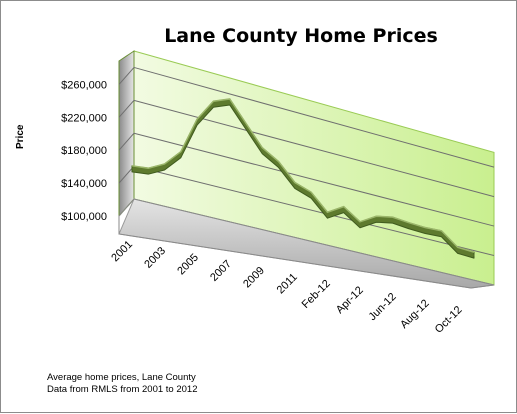 The height and width of the screenshot is (414, 517). Describe the element at coordinates (316, 294) in the screenshot. I see `x-tick-label: Feb-12` at that location.